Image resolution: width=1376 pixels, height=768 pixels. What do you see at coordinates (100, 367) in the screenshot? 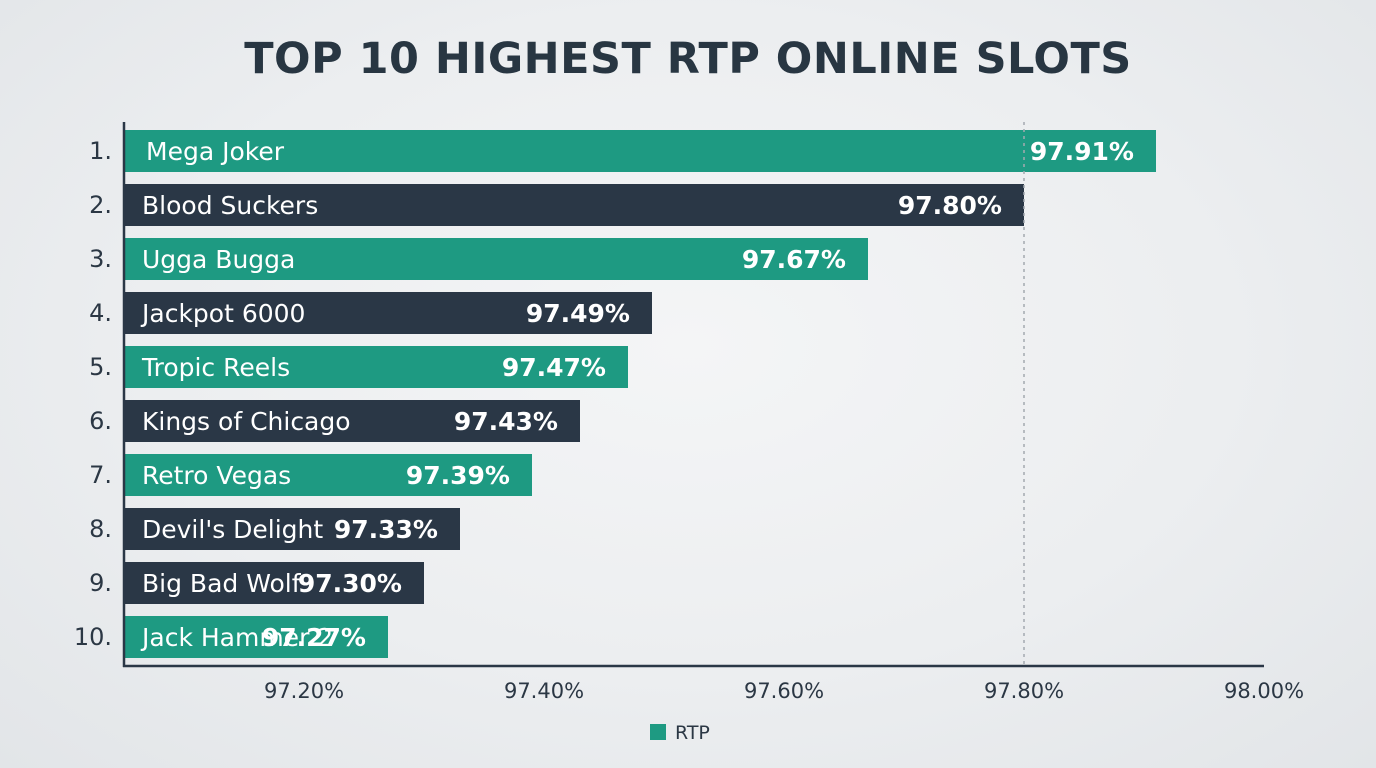
I see `rank-label: 5.` at bounding box center [100, 367].